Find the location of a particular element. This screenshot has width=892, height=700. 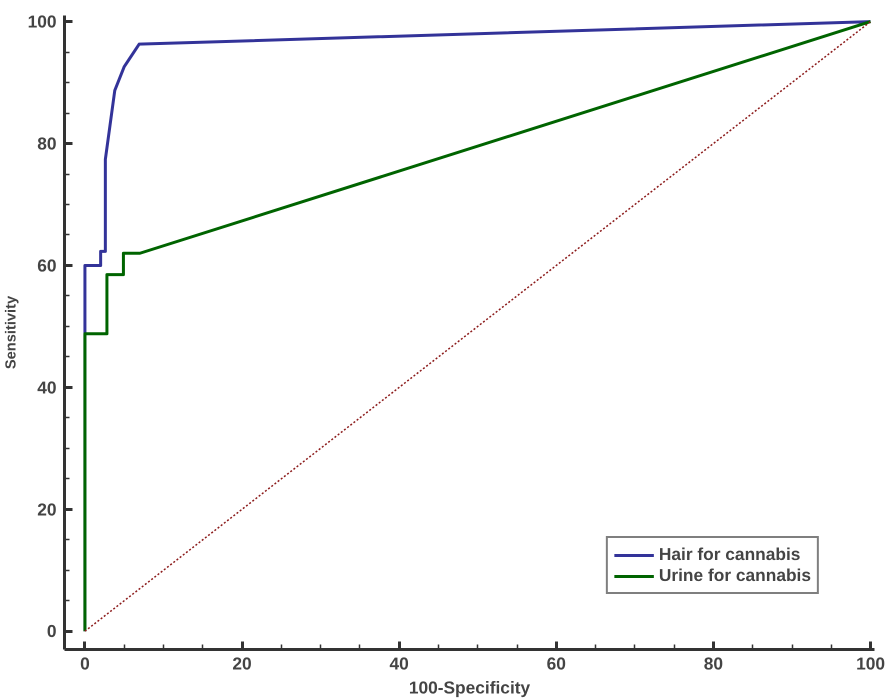

y-tick-label: 20 is located at coordinates (47, 509).